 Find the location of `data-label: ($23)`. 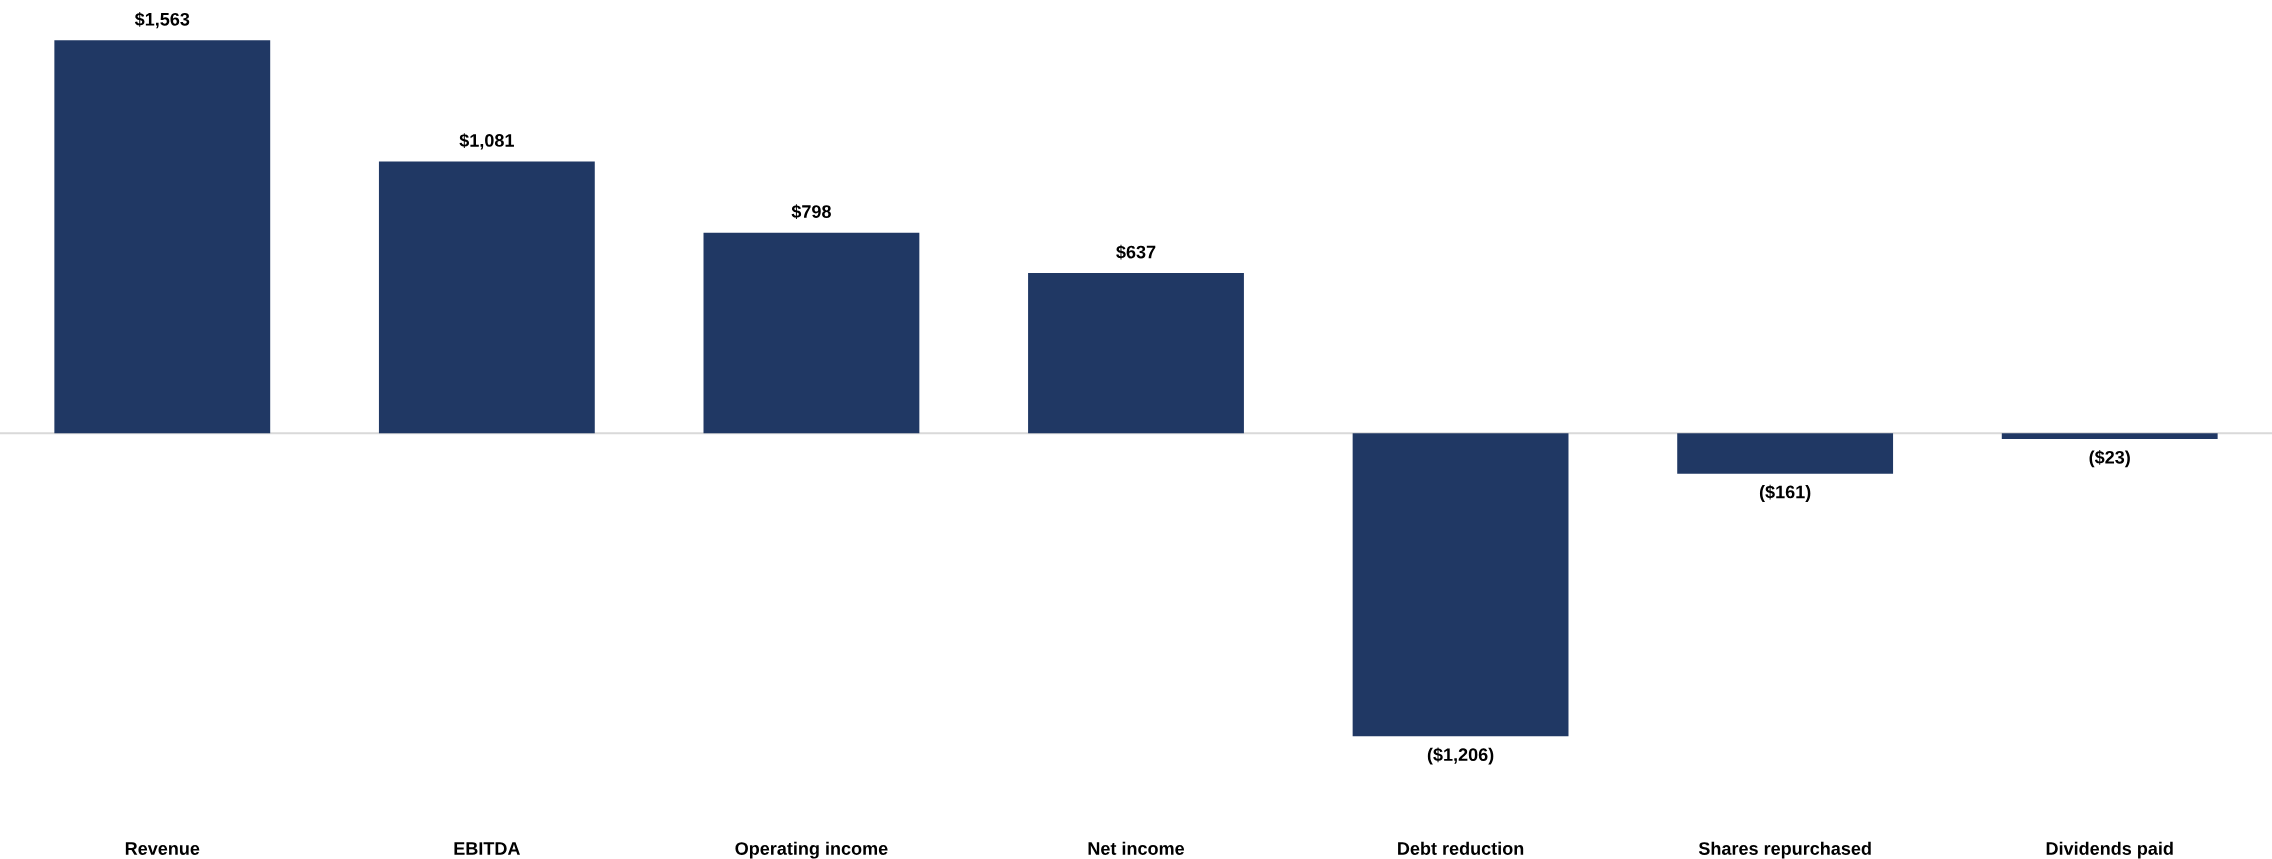

data-label: ($23) is located at coordinates (2109, 459).